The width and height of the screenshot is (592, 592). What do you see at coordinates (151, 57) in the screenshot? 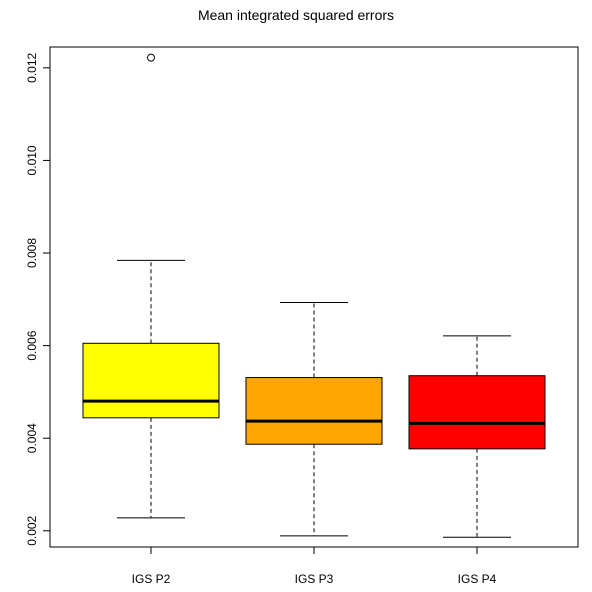
I see `outlier-point` at bounding box center [151, 57].